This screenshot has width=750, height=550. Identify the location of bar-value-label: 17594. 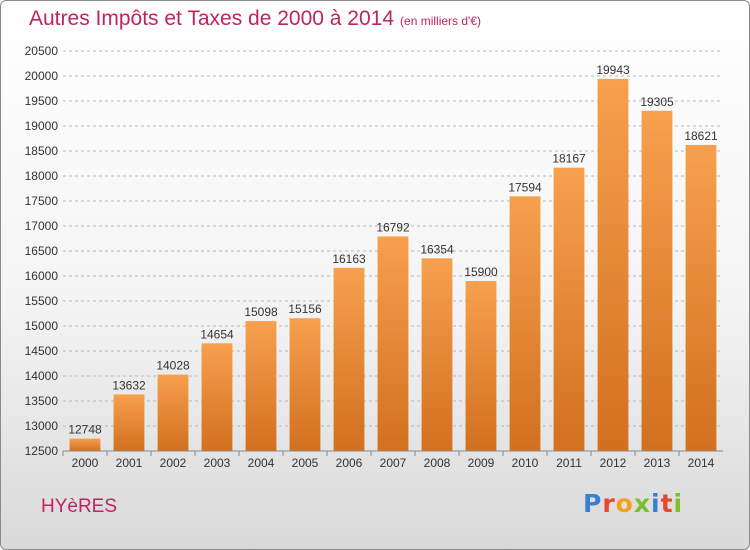
(525, 187).